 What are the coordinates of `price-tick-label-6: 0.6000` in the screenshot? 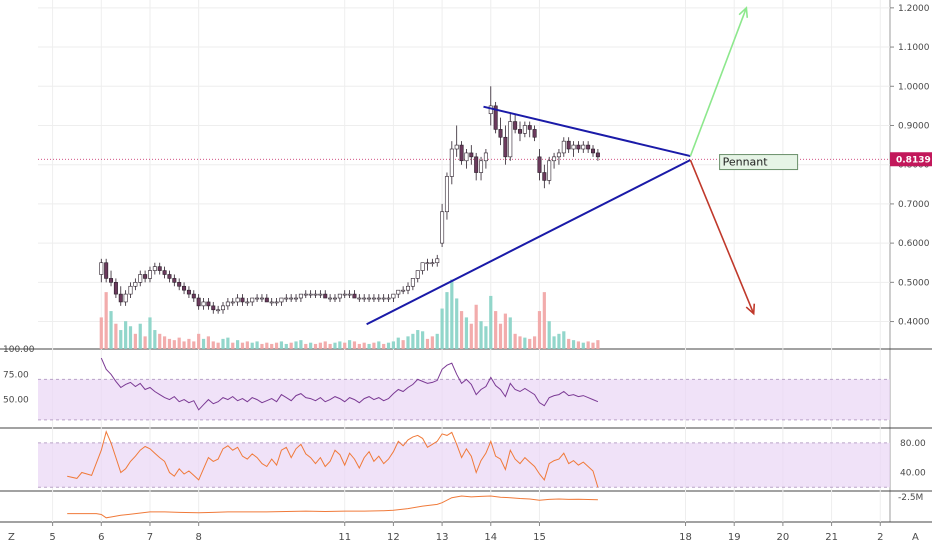 It's located at (914, 244).